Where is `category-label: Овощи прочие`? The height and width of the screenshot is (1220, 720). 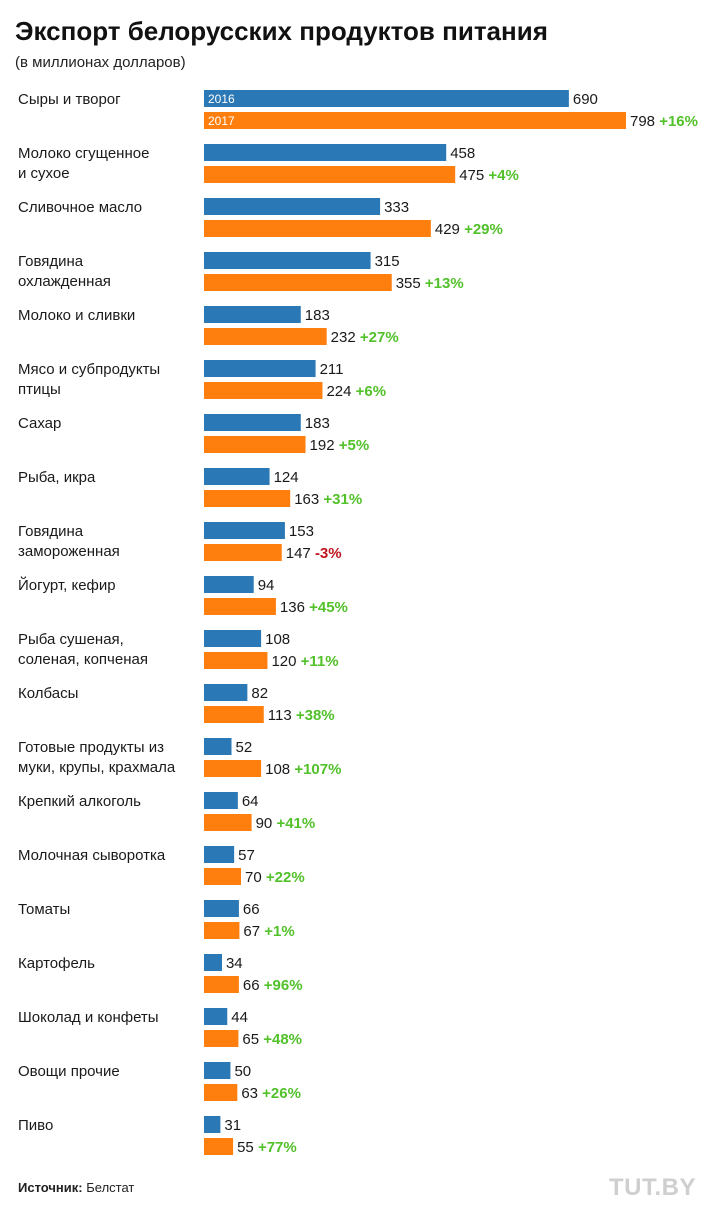
category-label: Овощи прочие is located at coordinates (69, 1071).